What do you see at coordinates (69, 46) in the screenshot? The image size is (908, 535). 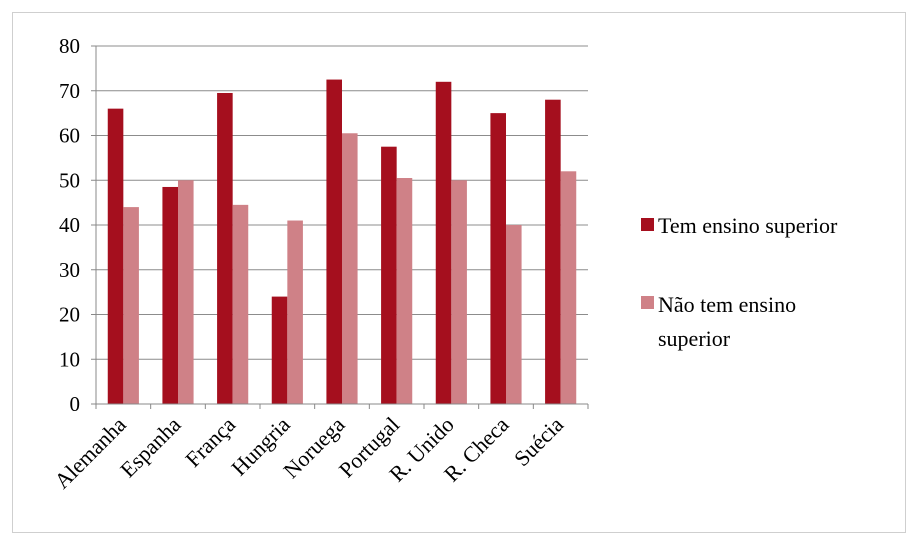 I see `y-tick-label: 80` at bounding box center [69, 46].